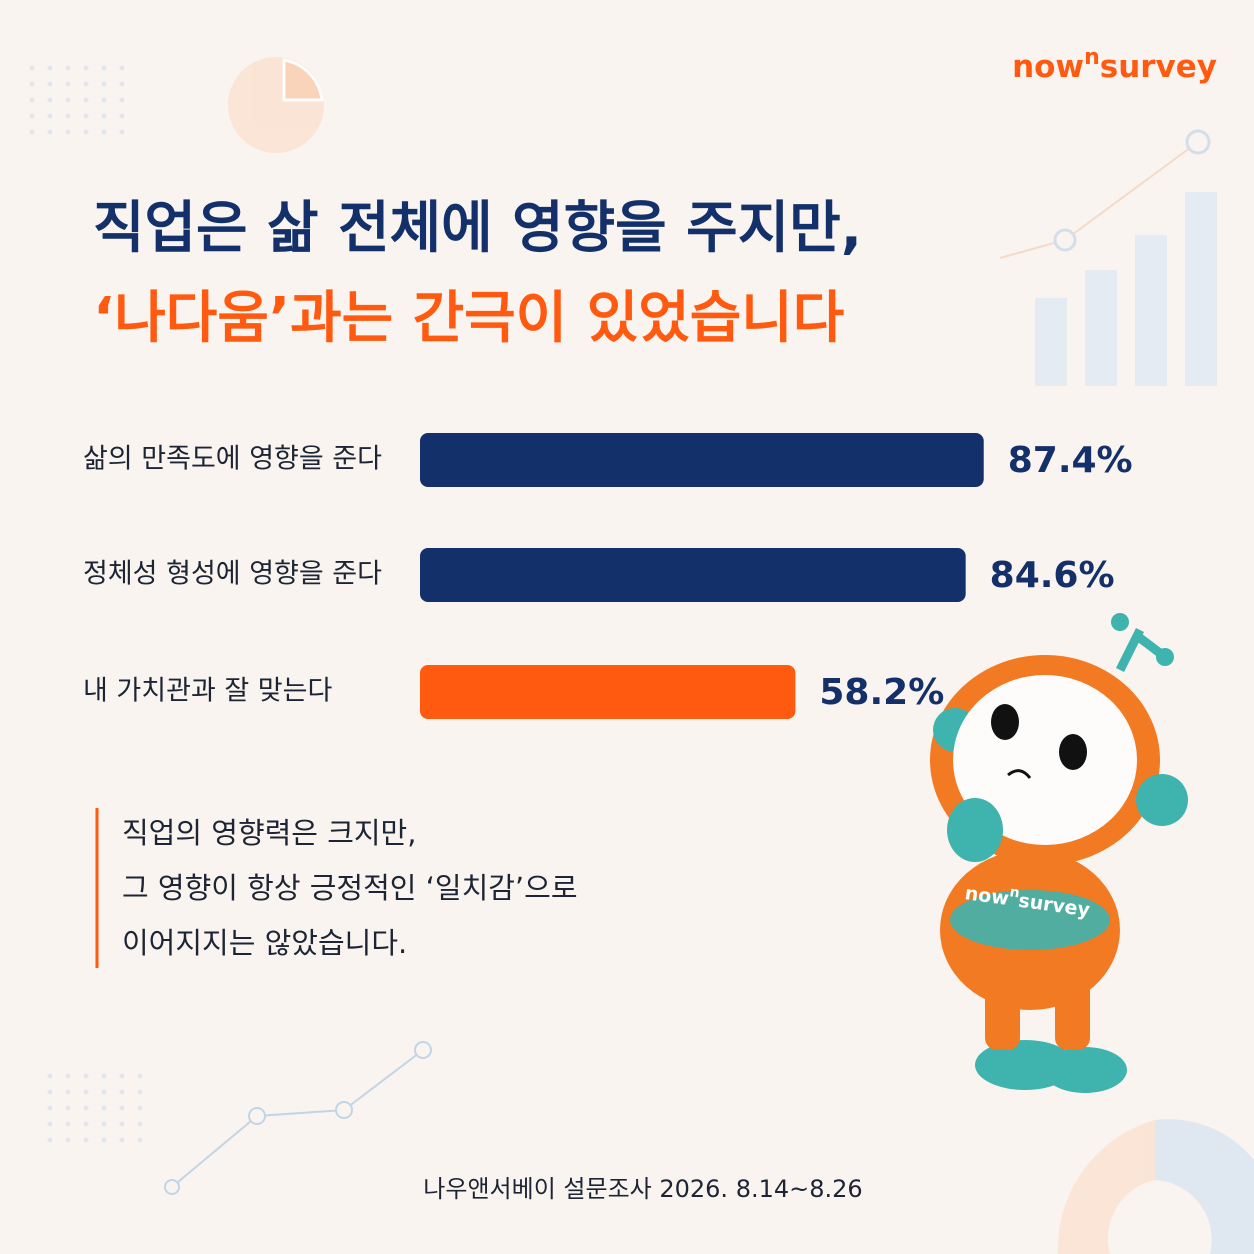 This screenshot has height=1254, width=1254. I want to click on value-label: 87.4%, so click(1070, 460).